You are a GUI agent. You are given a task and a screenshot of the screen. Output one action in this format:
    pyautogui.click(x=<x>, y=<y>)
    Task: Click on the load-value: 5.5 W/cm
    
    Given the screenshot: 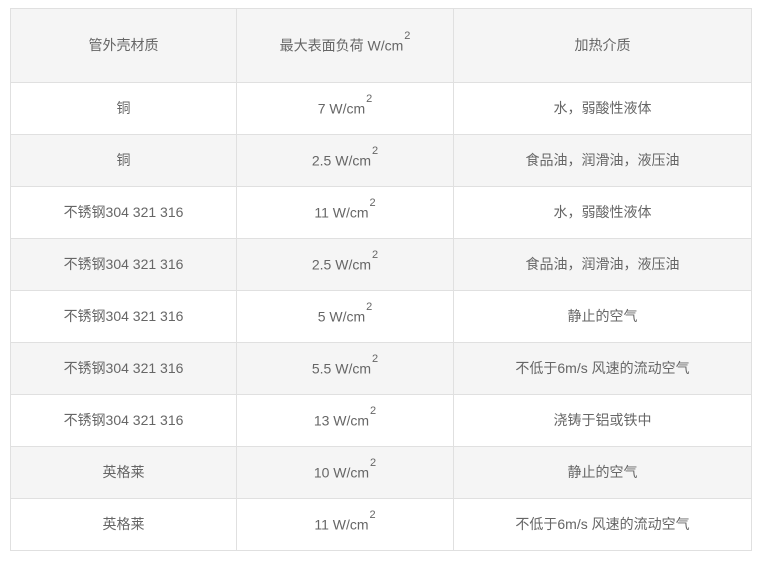 What is the action you would take?
    pyautogui.click(x=341, y=368)
    